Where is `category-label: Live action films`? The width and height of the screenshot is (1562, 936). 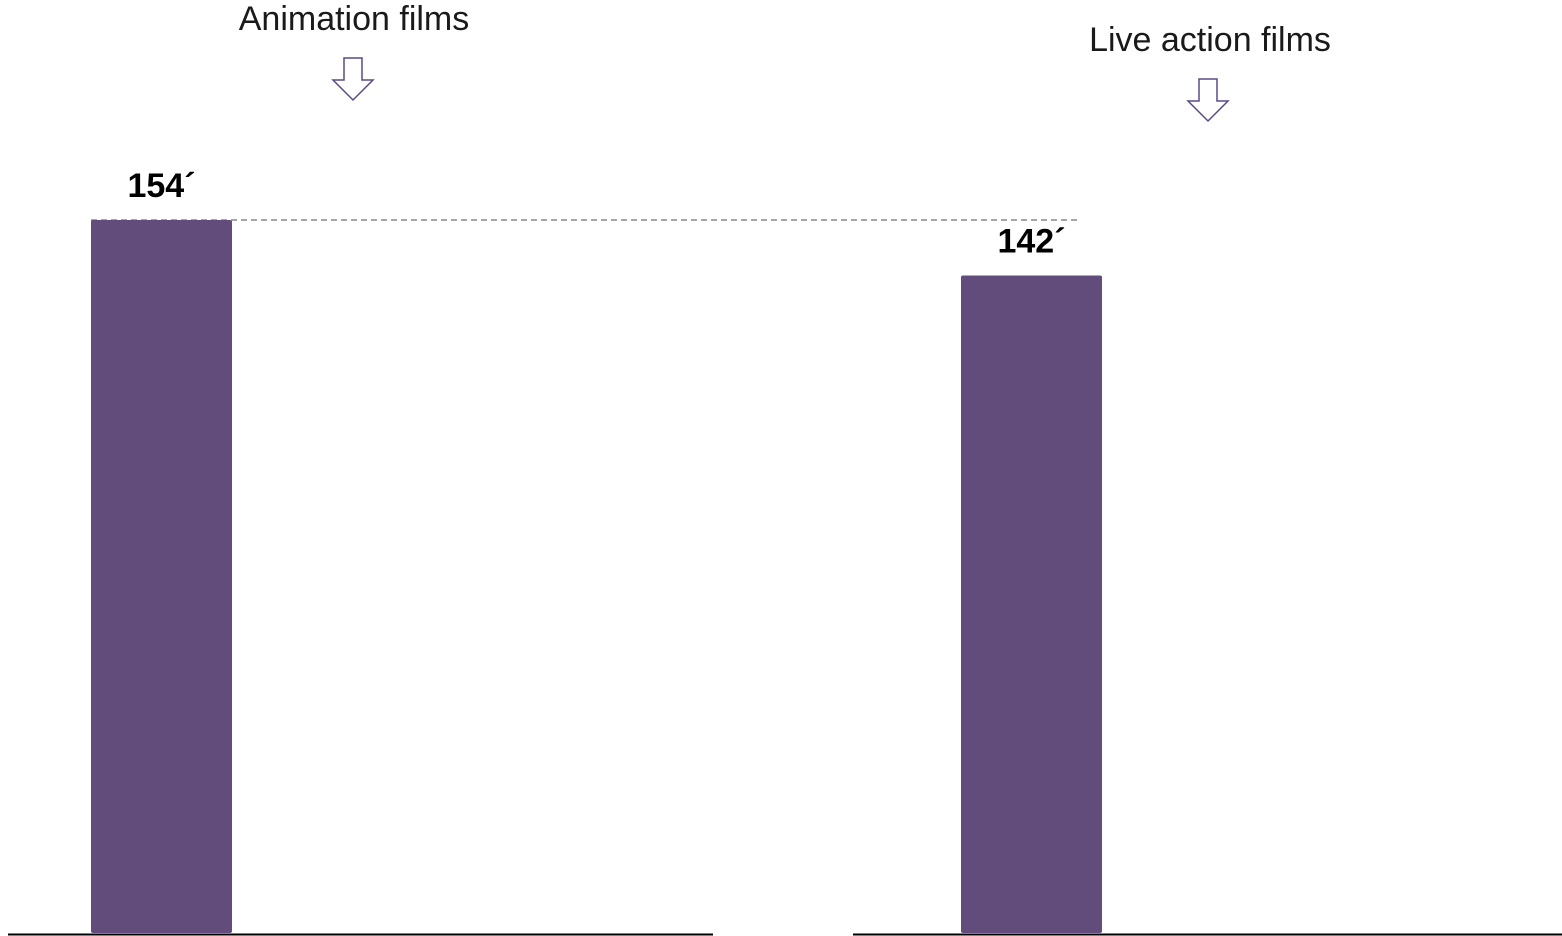
category-label: Live action films is located at coordinates (1210, 40).